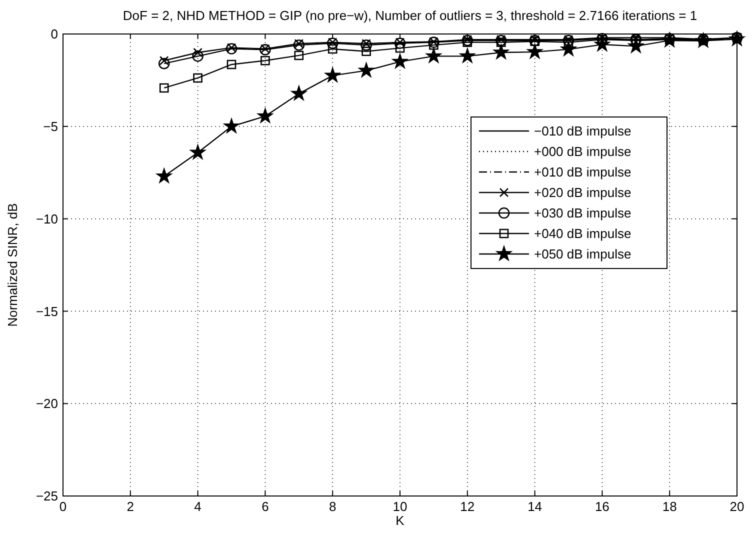 The width and height of the screenshot is (752, 555). What do you see at coordinates (583, 254) in the screenshot?
I see `legend-label: +050 dB impulse` at bounding box center [583, 254].